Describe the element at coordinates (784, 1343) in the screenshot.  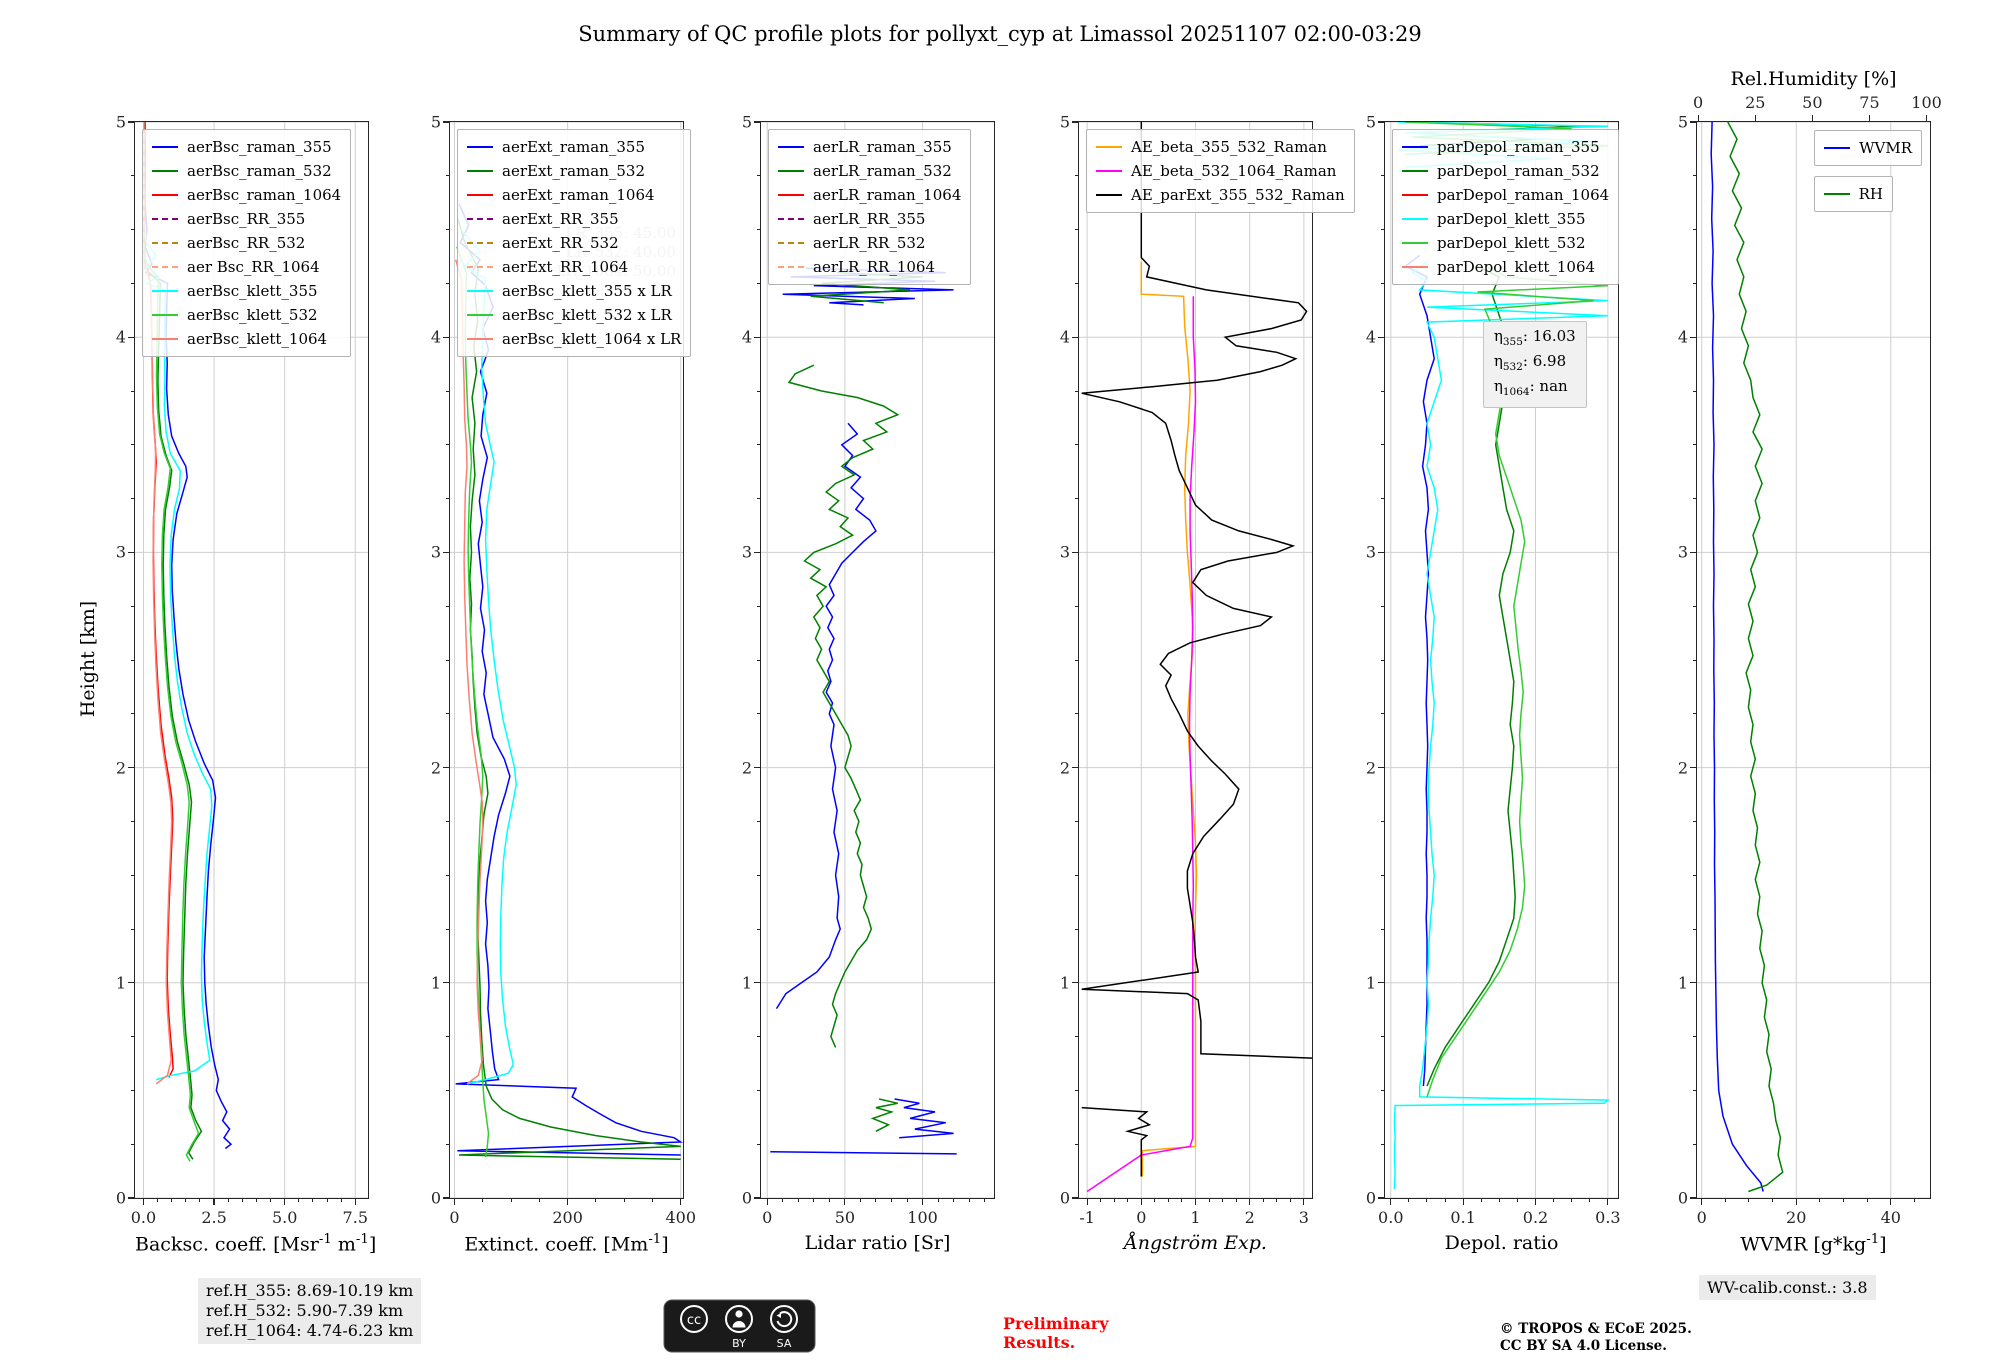
I see `badge-sa-label: SA` at that location.